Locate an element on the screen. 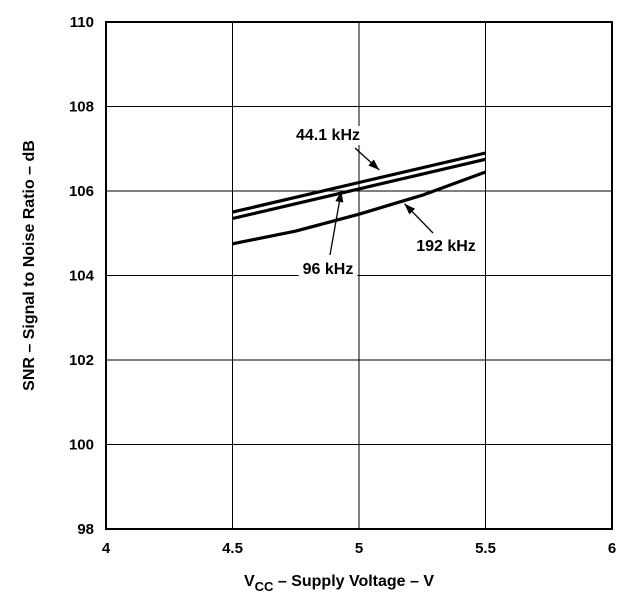 Image resolution: width=619 pixels, height=597 pixels. series-line-96-khz is located at coordinates (359, 189).